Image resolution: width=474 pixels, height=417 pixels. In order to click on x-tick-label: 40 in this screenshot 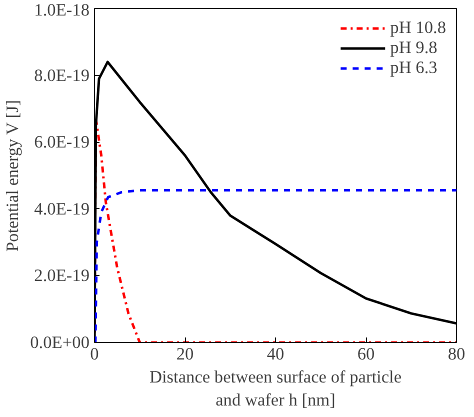, I will do `click(275, 354)`.